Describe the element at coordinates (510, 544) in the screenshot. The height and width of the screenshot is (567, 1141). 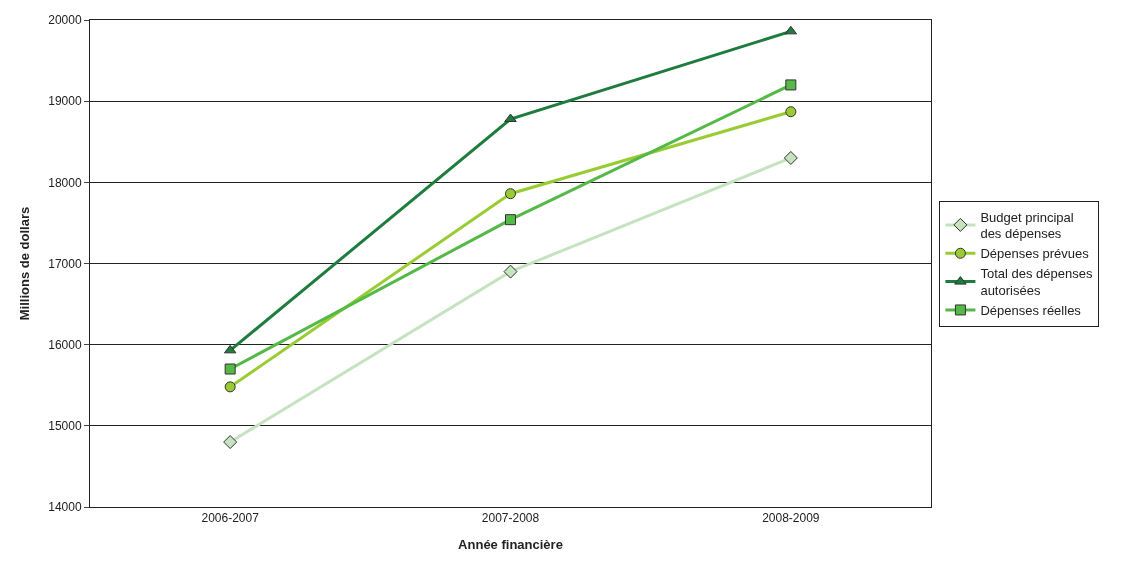
I see `x-axis-title: Année financière` at that location.